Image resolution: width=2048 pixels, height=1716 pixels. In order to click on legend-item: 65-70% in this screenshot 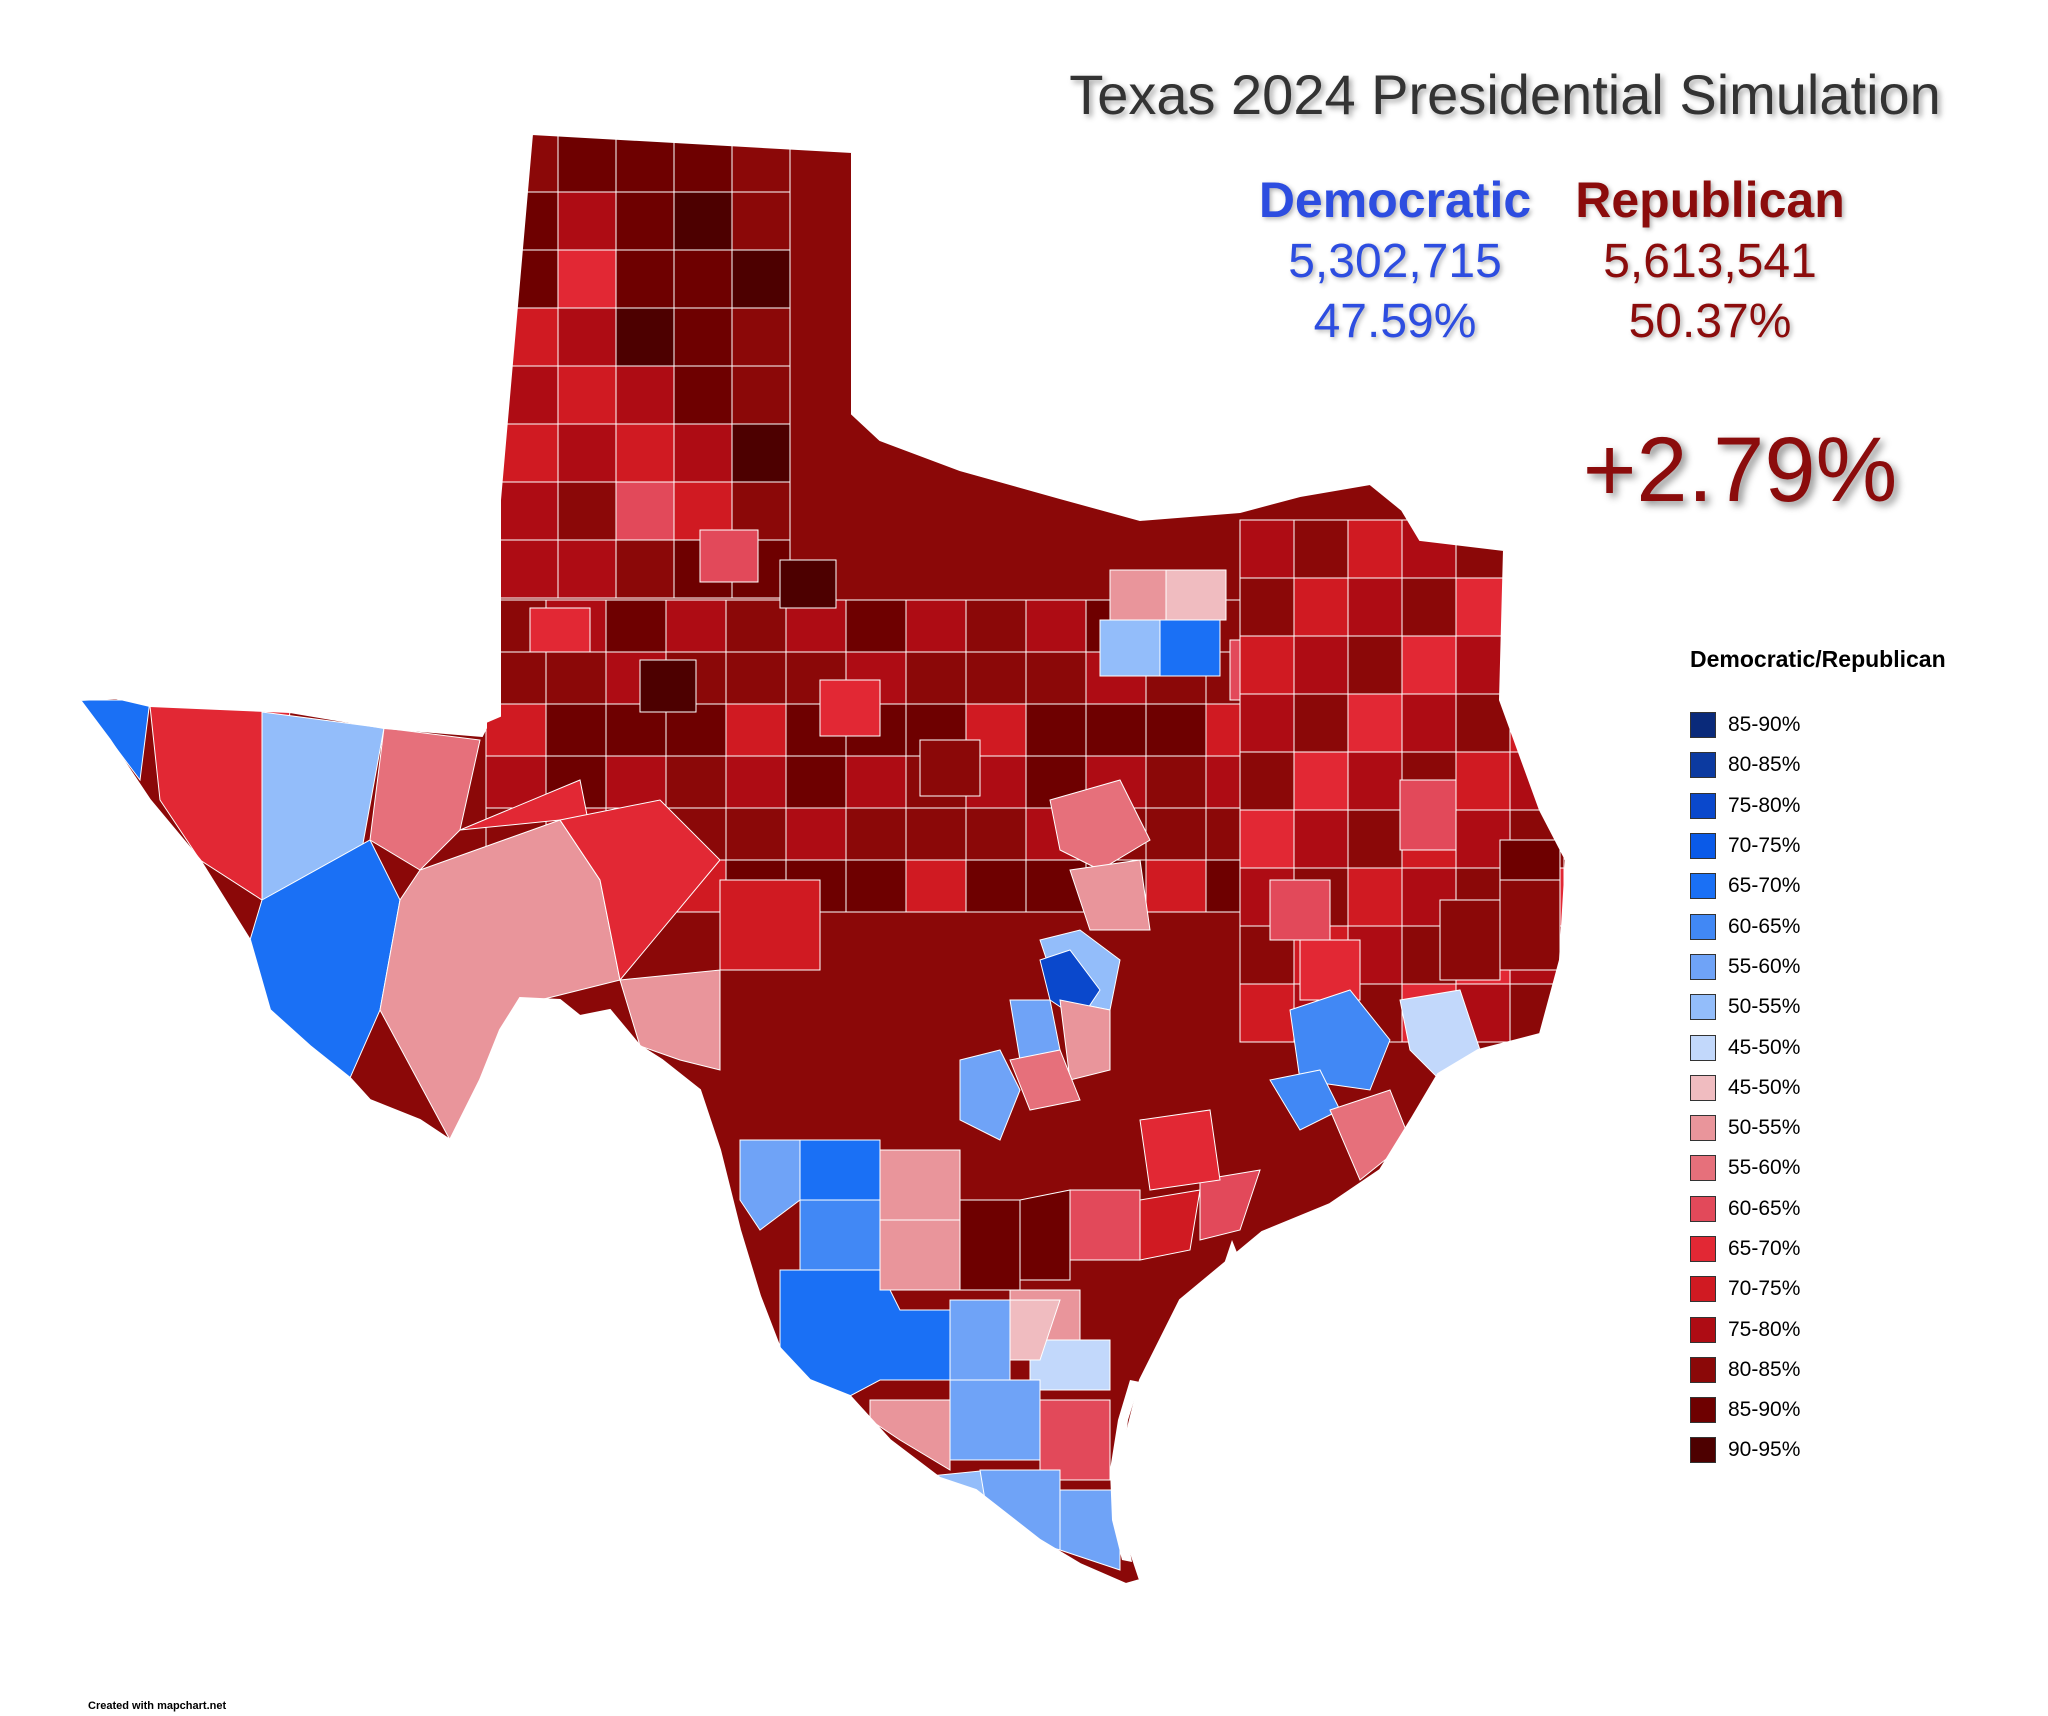, I will do `click(1850, 886)`.